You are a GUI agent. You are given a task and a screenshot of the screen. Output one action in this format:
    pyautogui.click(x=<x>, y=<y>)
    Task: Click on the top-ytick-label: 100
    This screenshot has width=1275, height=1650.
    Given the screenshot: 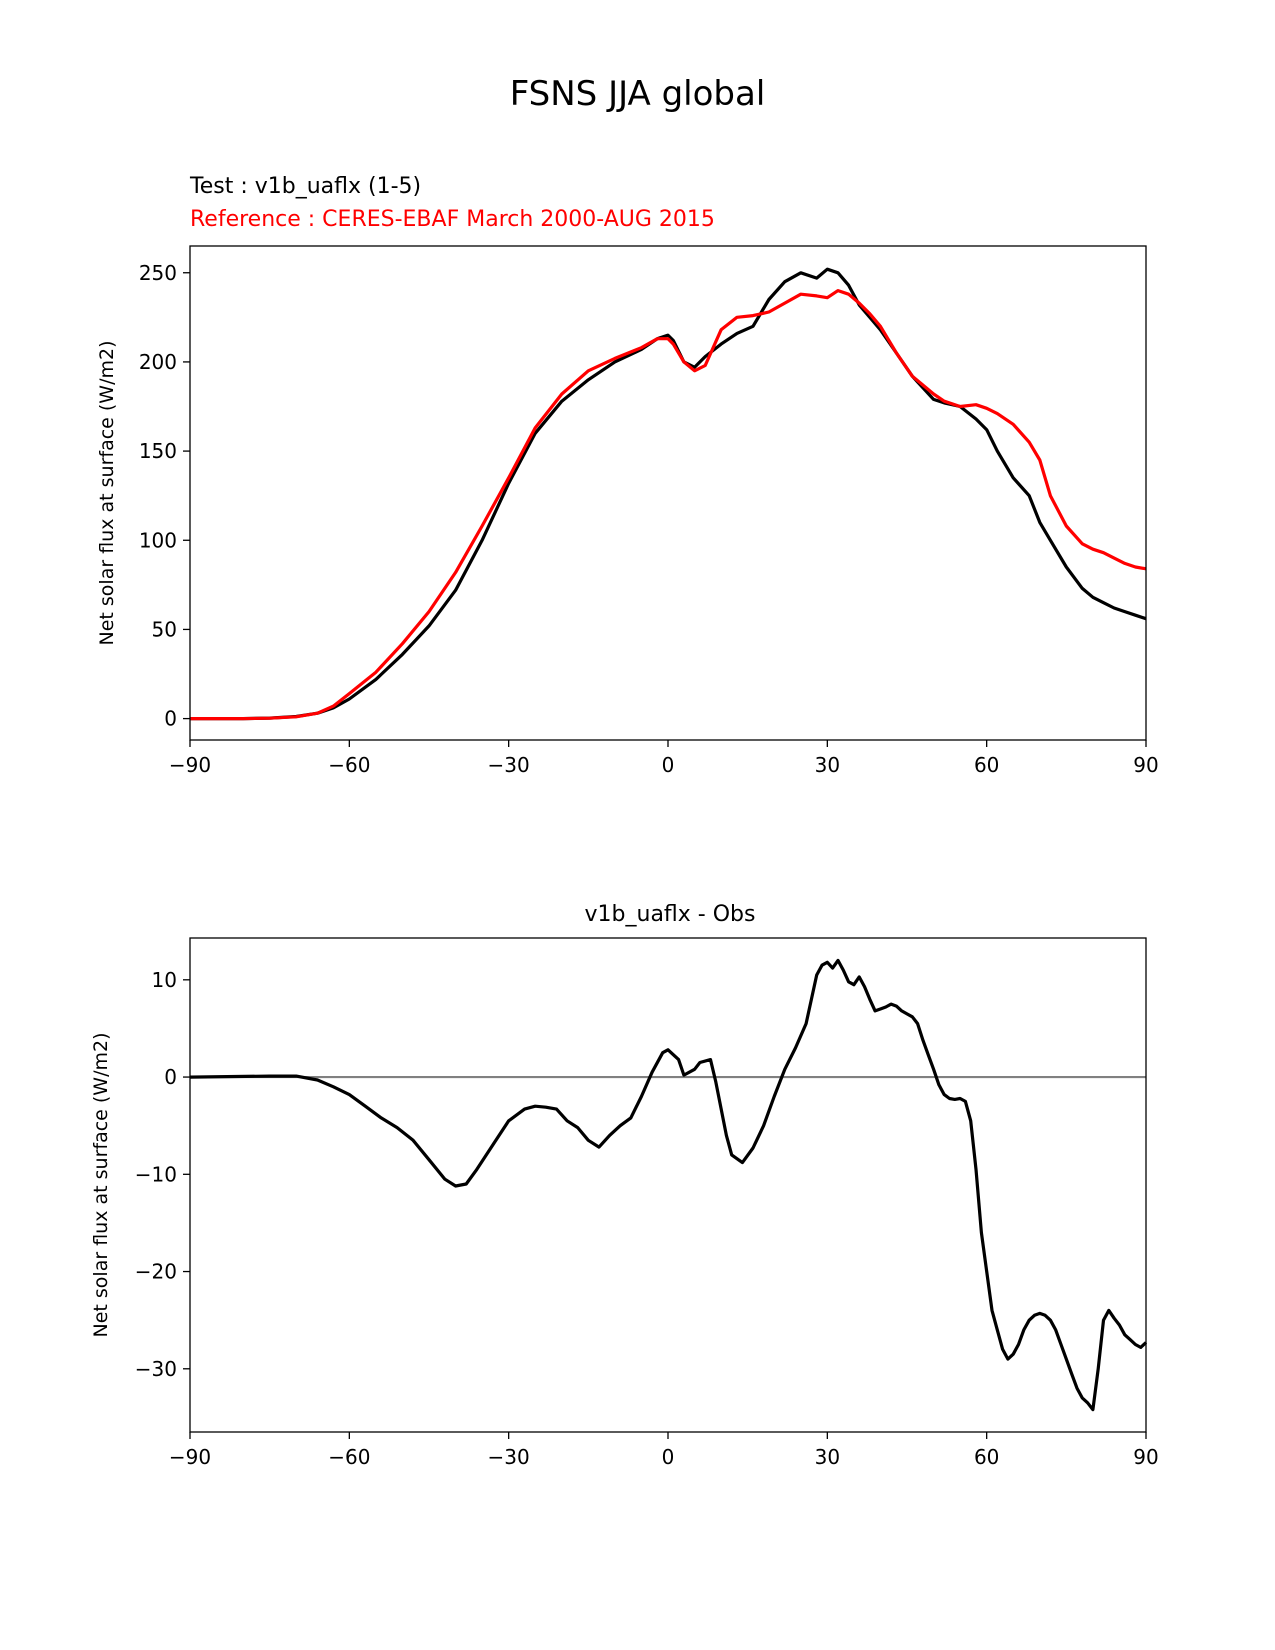 What is the action you would take?
    pyautogui.click(x=158, y=540)
    